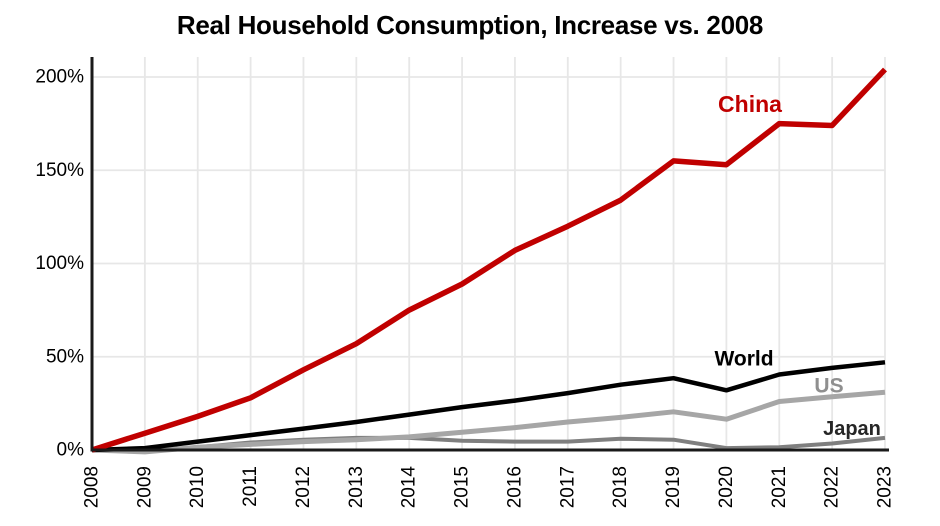 Image resolution: width=940 pixels, height=526 pixels. What do you see at coordinates (726, 487) in the screenshot?
I see `x-tick-label-2020: 2020` at bounding box center [726, 487].